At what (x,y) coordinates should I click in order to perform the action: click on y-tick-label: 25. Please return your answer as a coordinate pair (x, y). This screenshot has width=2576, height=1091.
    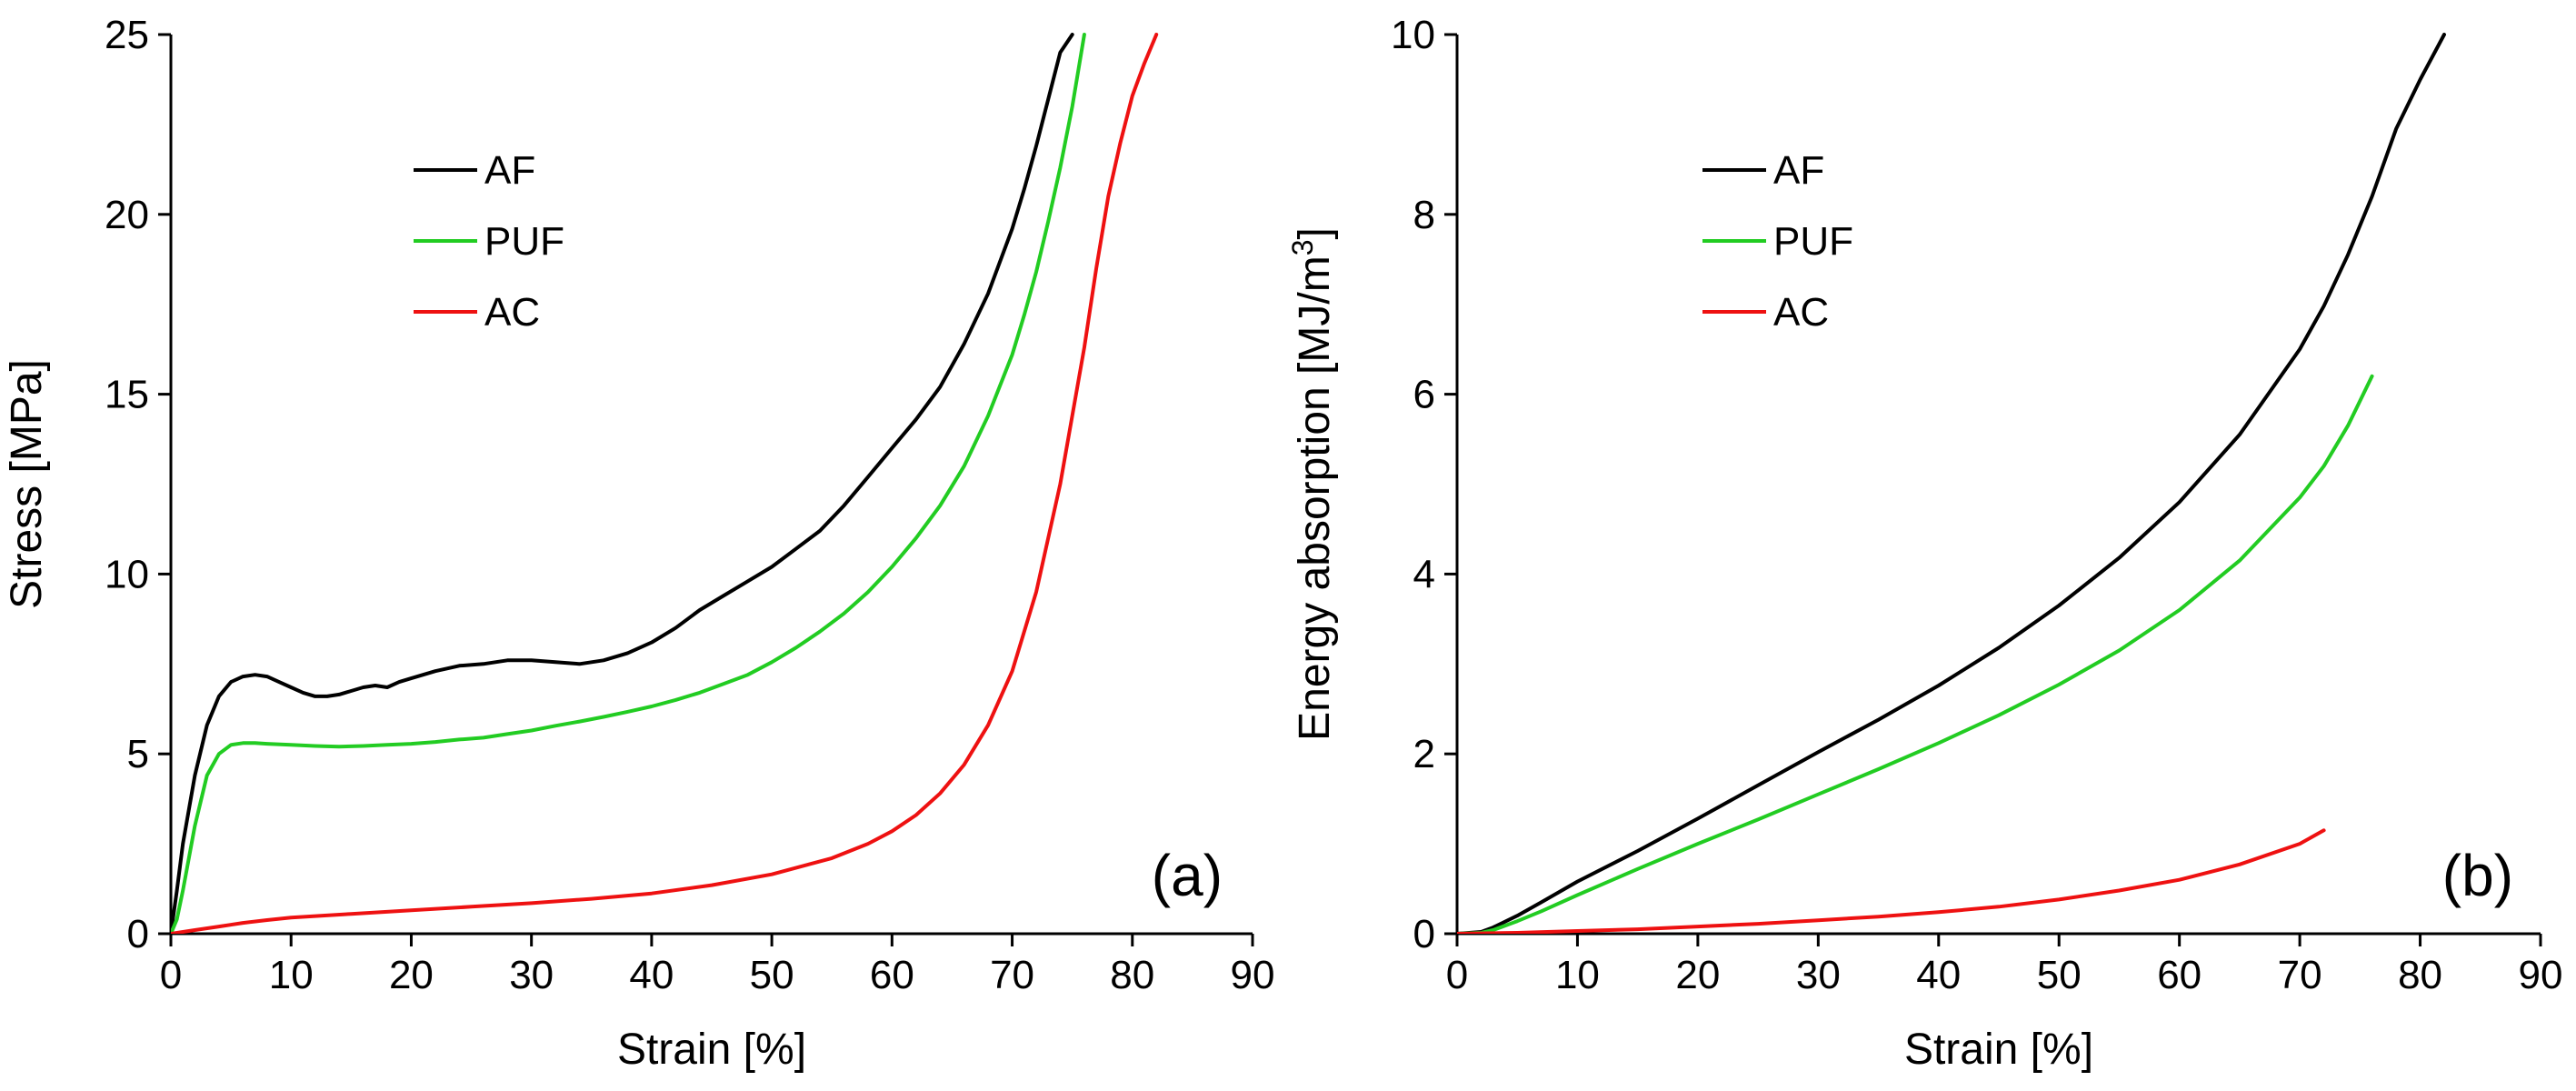
    Looking at the image, I should click on (127, 35).